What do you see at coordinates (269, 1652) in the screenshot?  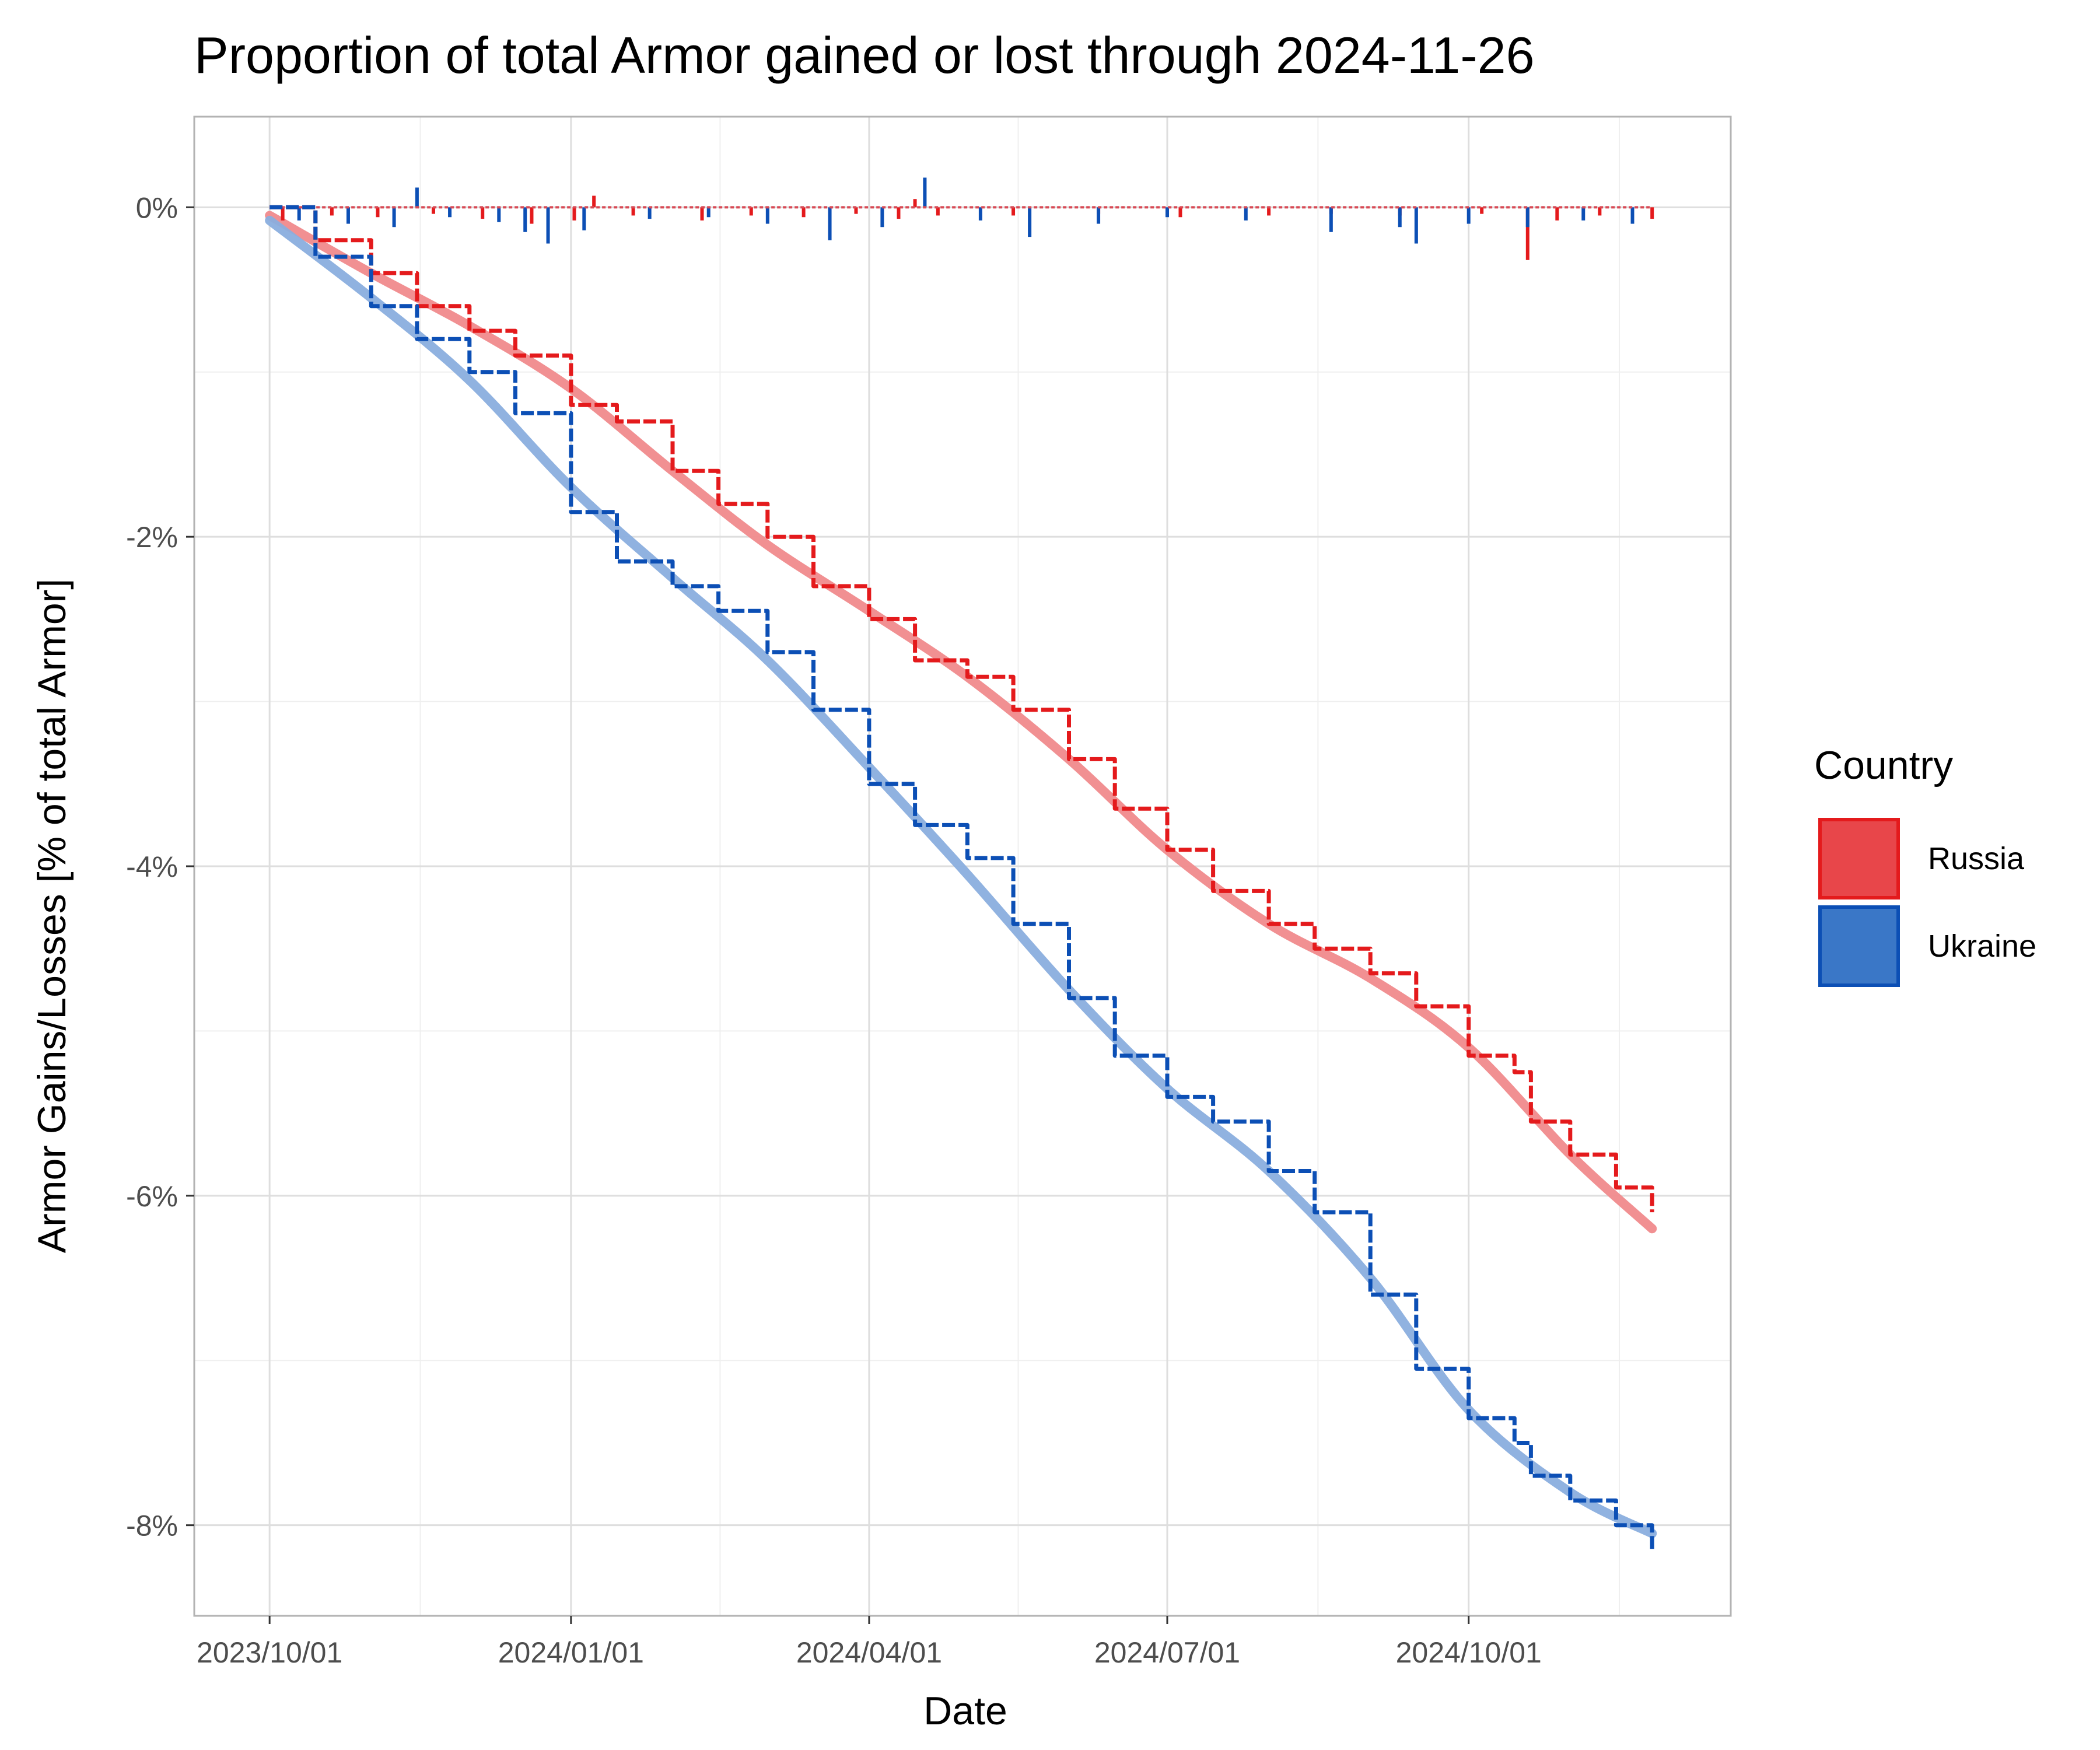 I see `x-tick-label: 2023/10/01` at bounding box center [269, 1652].